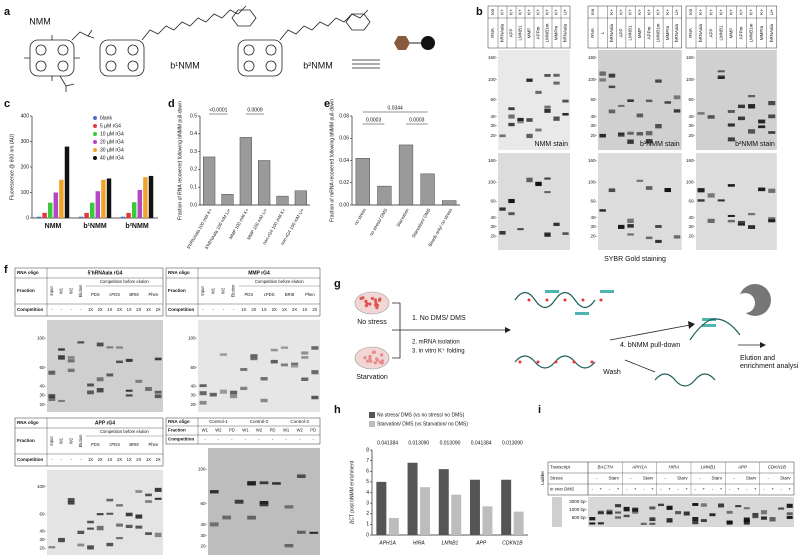  I want to click on molecule-label: b¹NMM, so click(185, 65).